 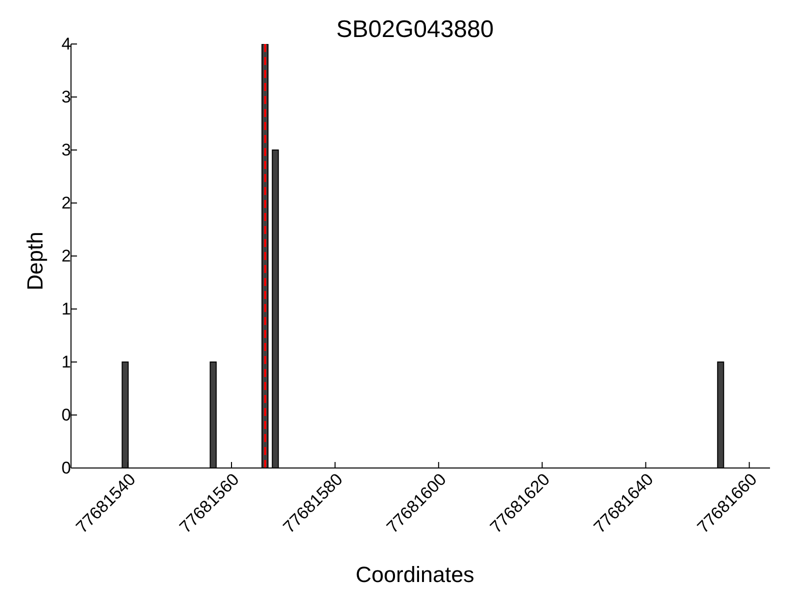 What do you see at coordinates (415, 29) in the screenshot?
I see `chart-title: SB02G043880` at bounding box center [415, 29].